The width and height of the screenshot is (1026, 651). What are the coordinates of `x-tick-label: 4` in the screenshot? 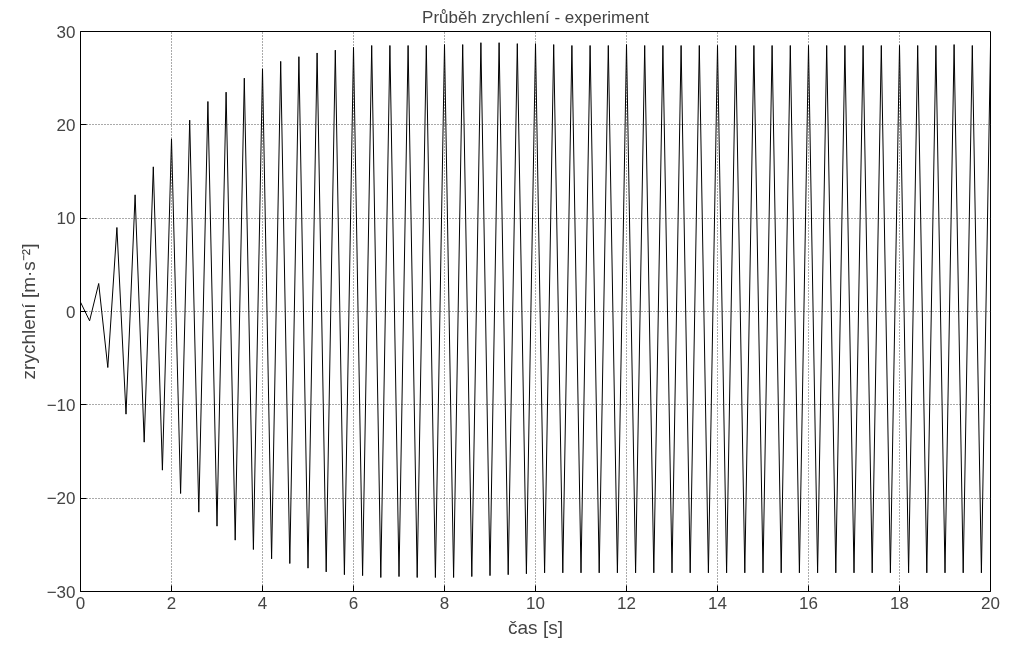 It's located at (262, 603).